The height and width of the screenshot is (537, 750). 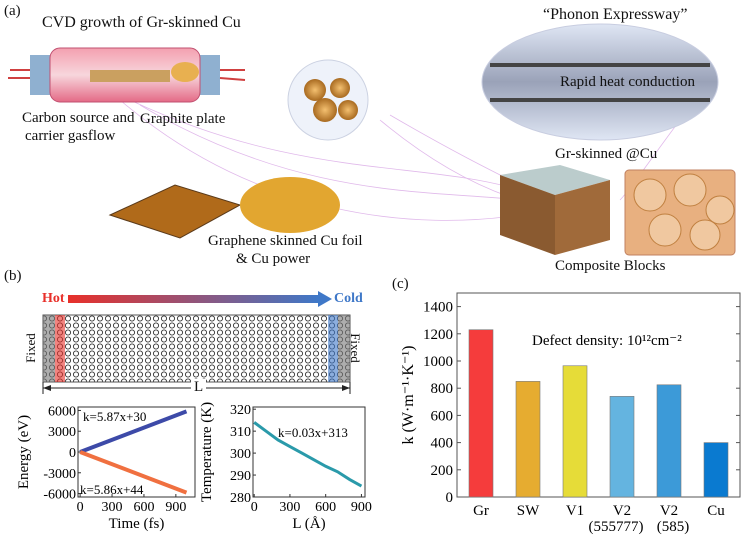 What do you see at coordinates (361, 507) in the screenshot?
I see `temperature-xtick-label: 900` at bounding box center [361, 507].